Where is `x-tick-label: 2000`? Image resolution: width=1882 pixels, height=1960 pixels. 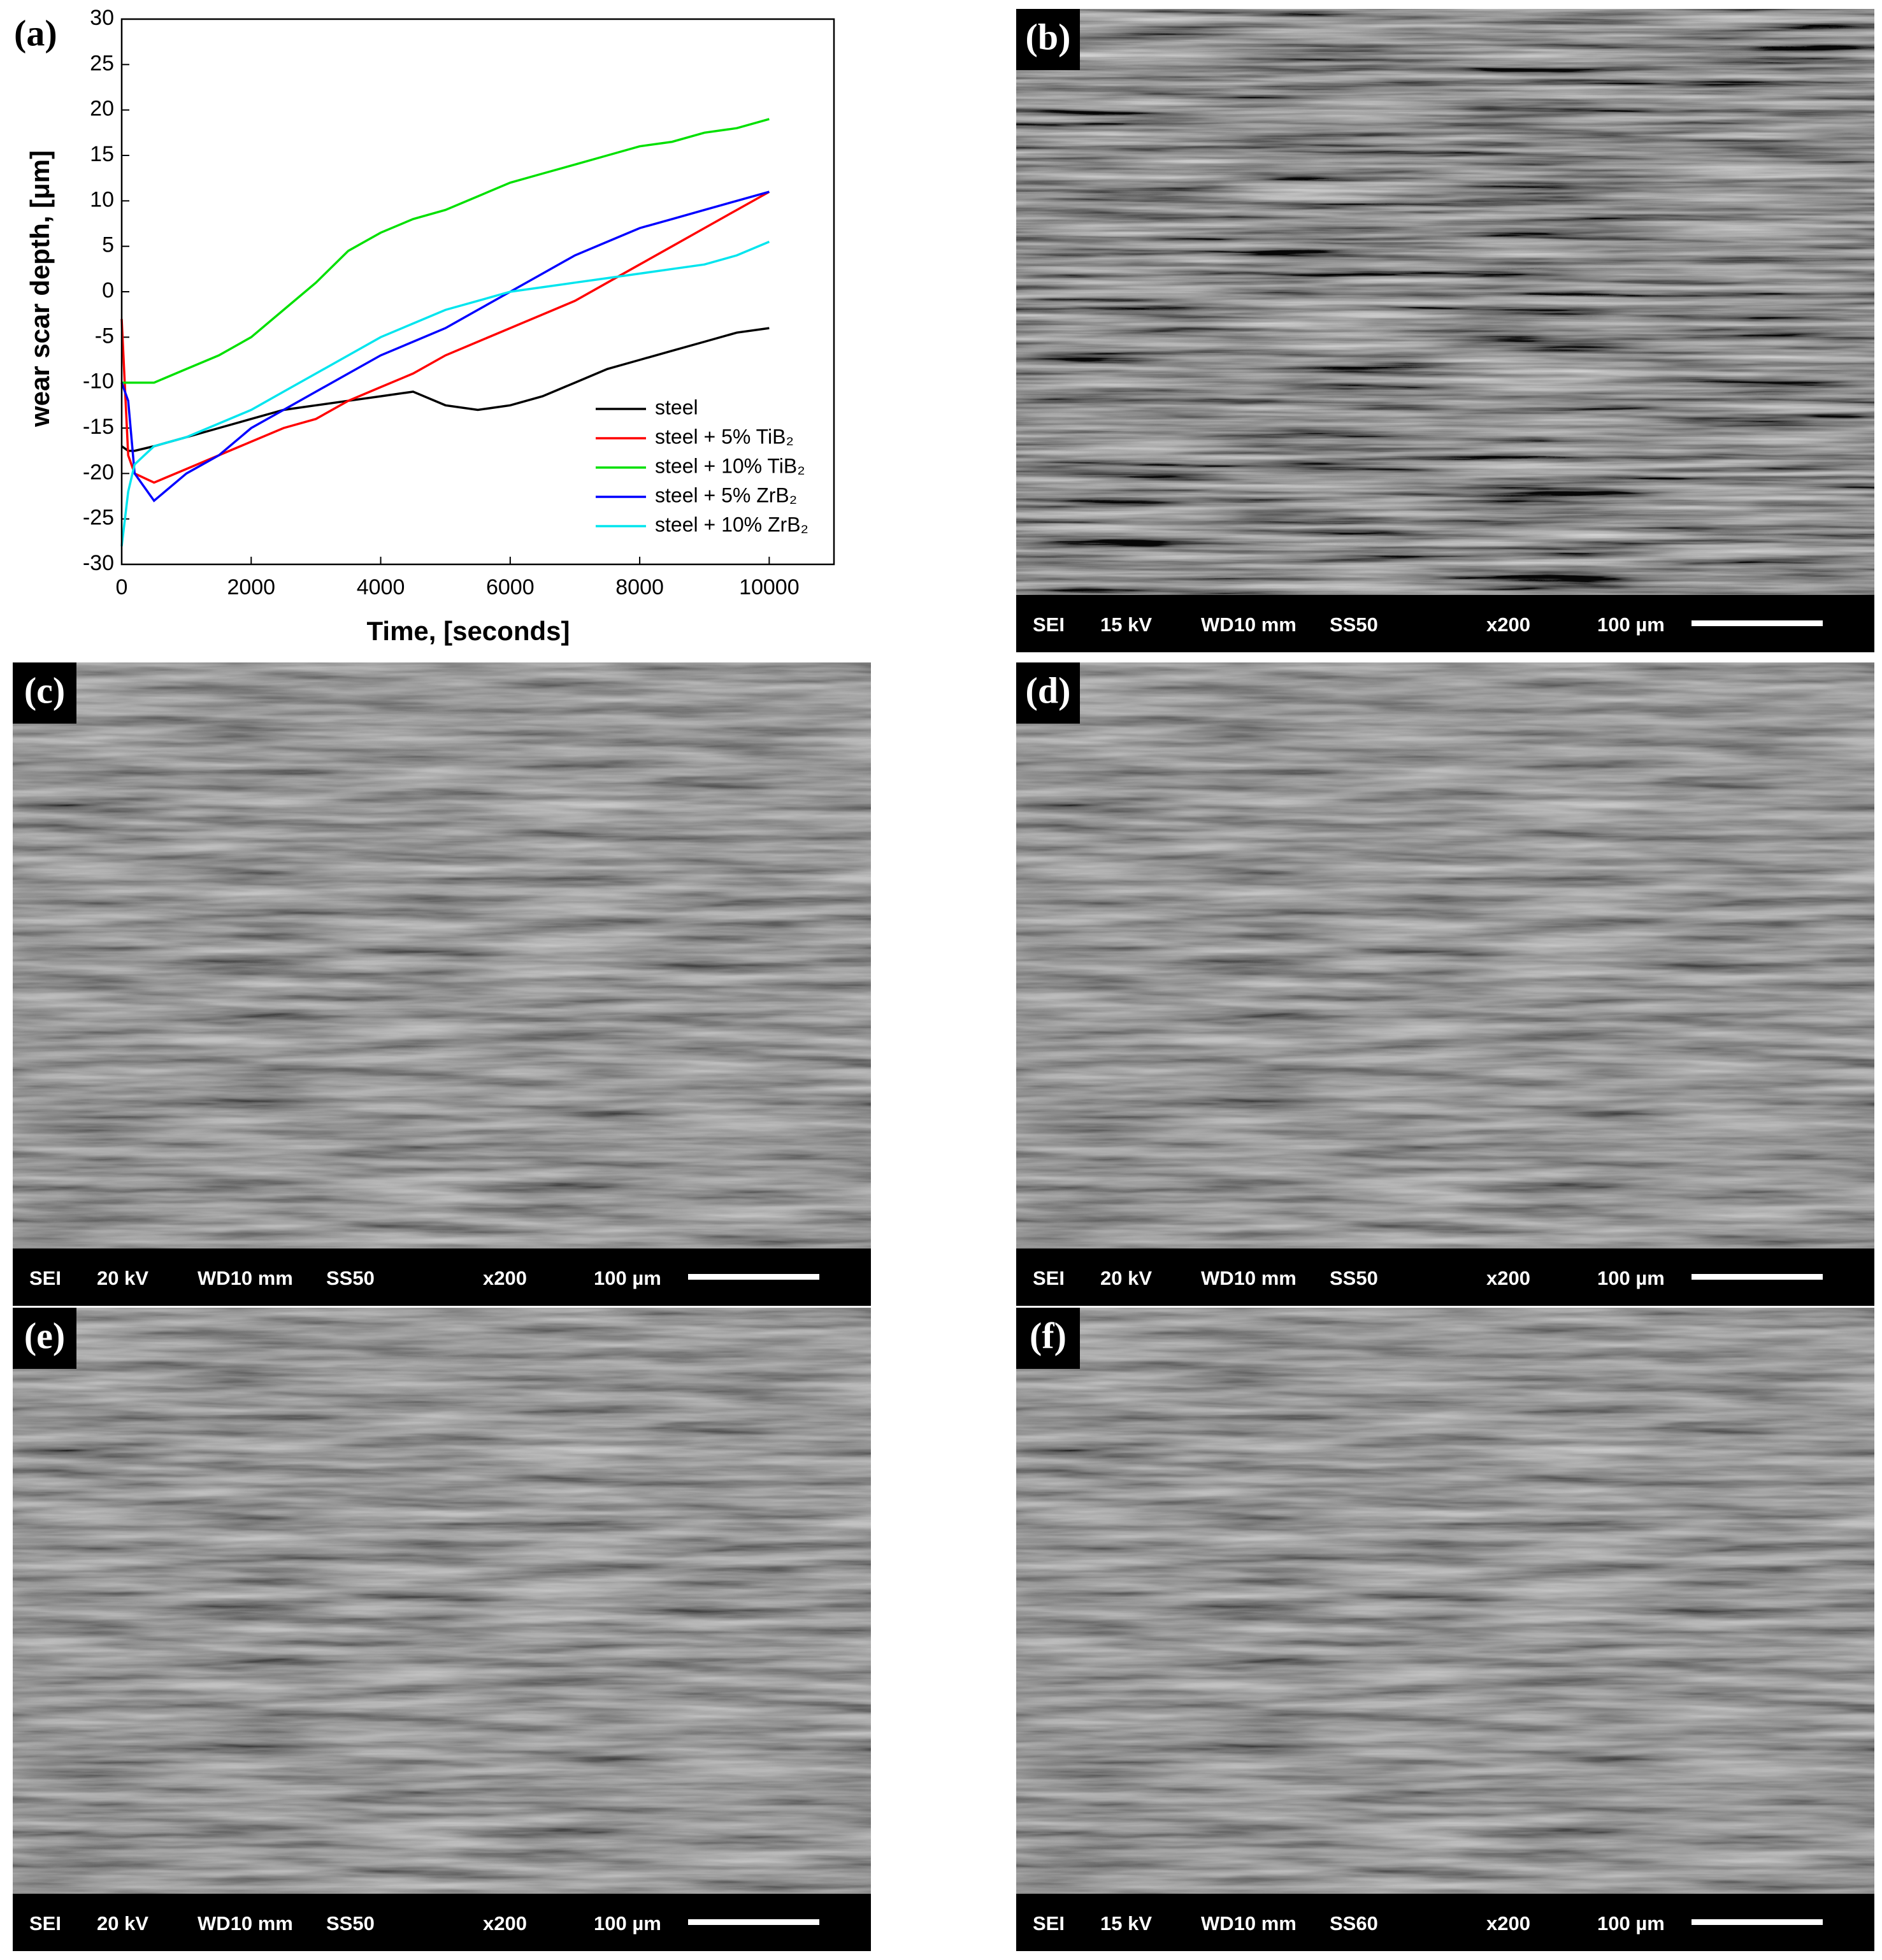 x-tick-label: 2000 is located at coordinates (251, 587).